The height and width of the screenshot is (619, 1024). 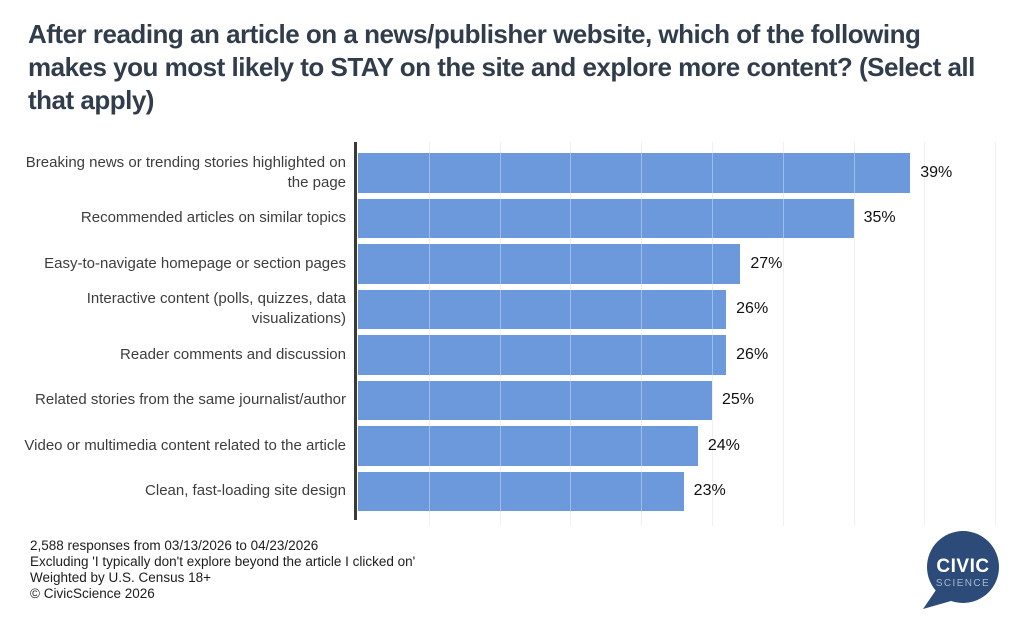 I want to click on footer-weighting: Weighted by U.S. Census 18+, so click(x=120, y=577).